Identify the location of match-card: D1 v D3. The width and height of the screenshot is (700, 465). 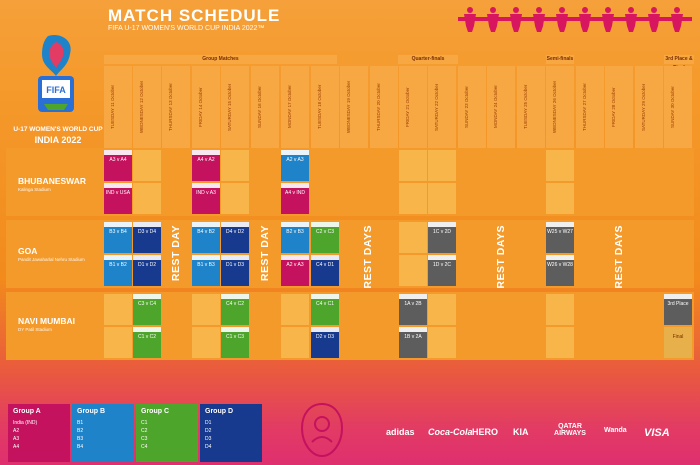
(235, 270).